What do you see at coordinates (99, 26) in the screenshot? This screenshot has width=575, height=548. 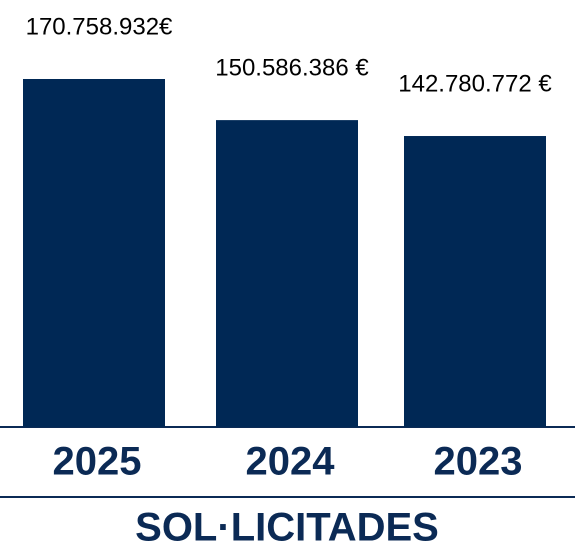 I see `value-label: 170.758.932€` at bounding box center [99, 26].